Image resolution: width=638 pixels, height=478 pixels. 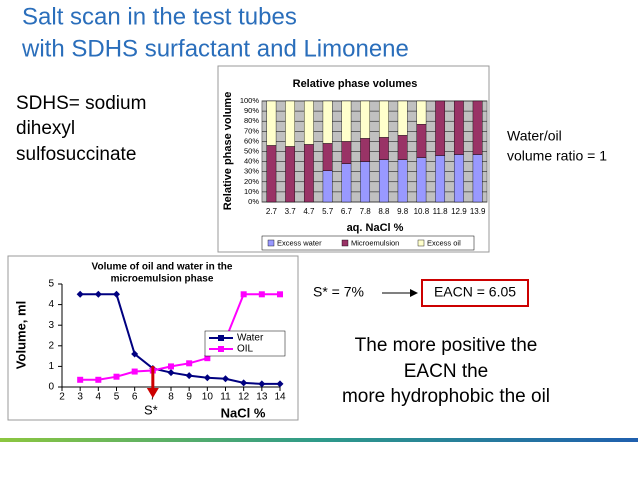 What do you see at coordinates (444, 242) in the screenshot?
I see `legend-label: Excess oil` at bounding box center [444, 242].